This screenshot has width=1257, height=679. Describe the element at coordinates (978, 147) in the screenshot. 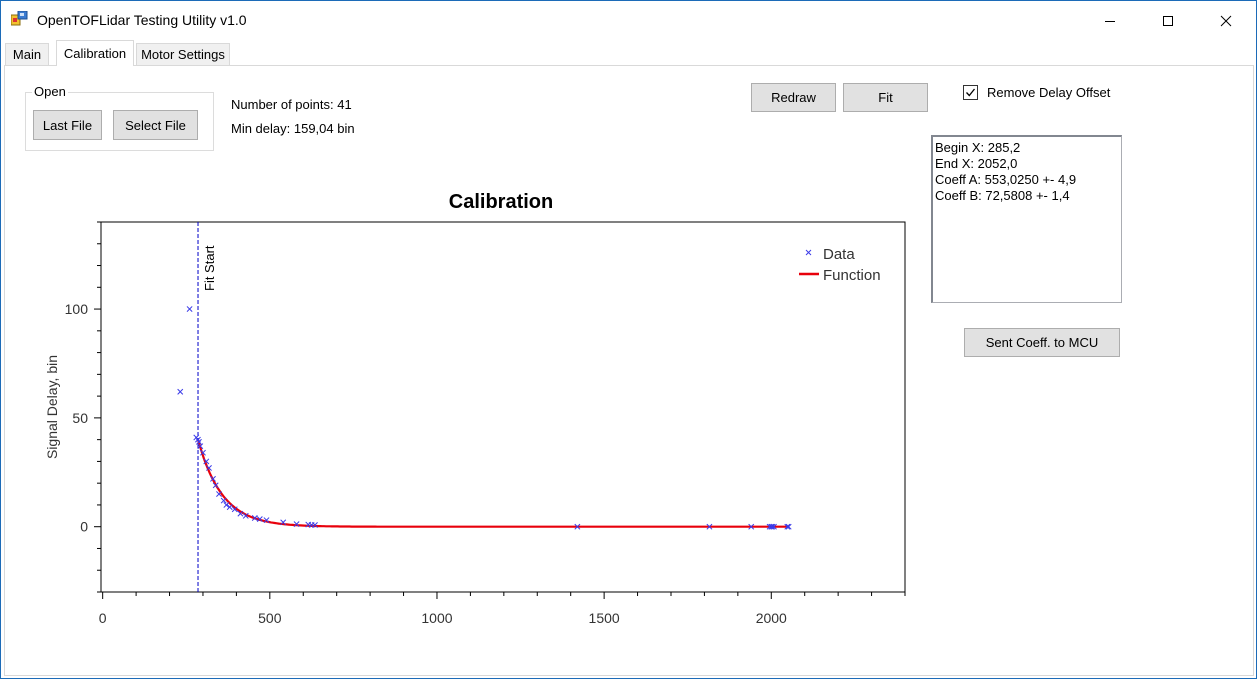

I see `result-begin-x: Begin X: 285,2` at that location.